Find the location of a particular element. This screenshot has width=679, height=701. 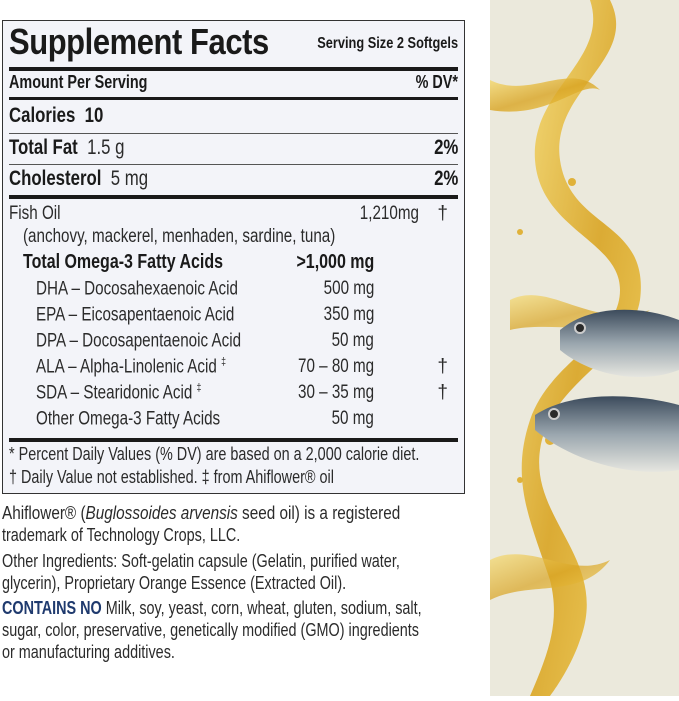

omega3-total-label: Total Omega-3 Fatty Acids is located at coordinates (123, 262).